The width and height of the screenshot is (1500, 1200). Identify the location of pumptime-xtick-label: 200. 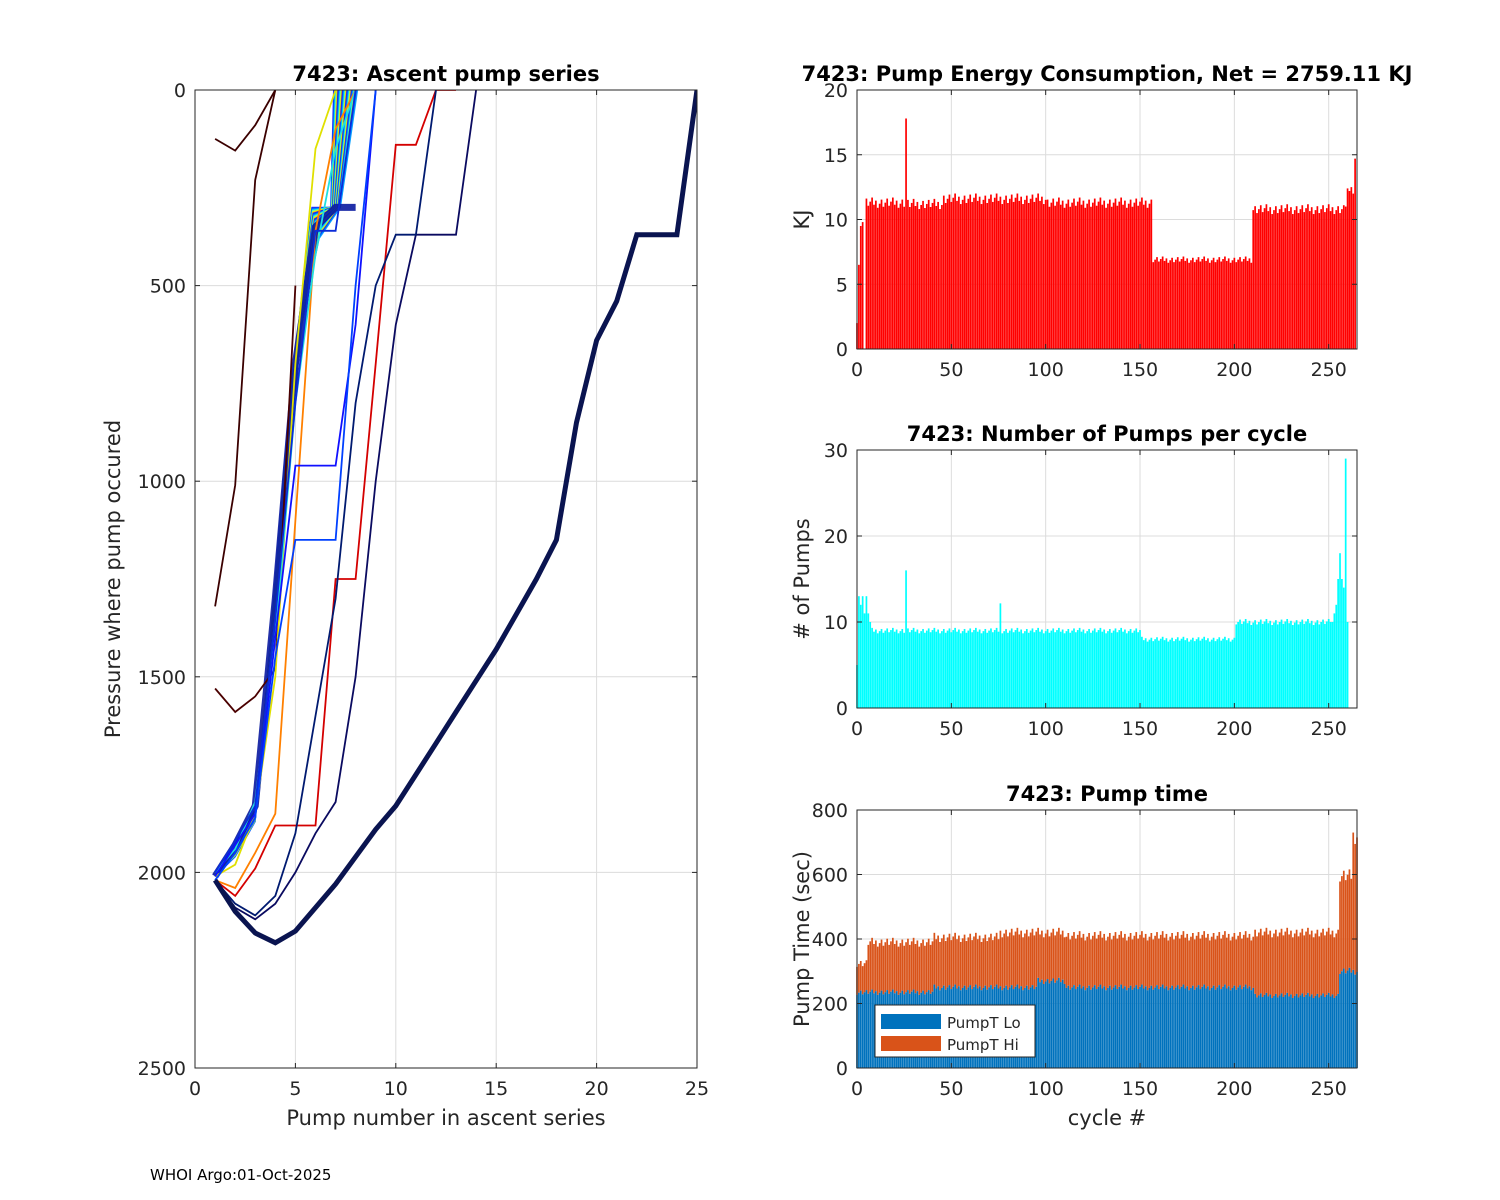
(1234, 1089).